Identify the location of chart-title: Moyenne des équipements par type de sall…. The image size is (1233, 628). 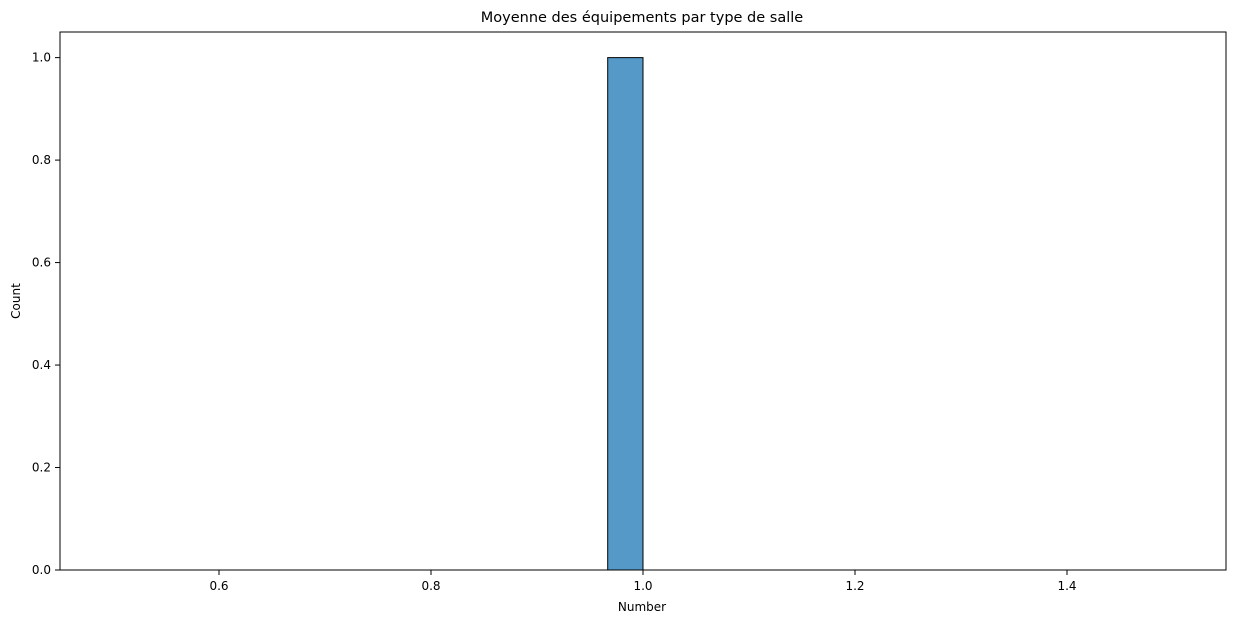
(642, 18).